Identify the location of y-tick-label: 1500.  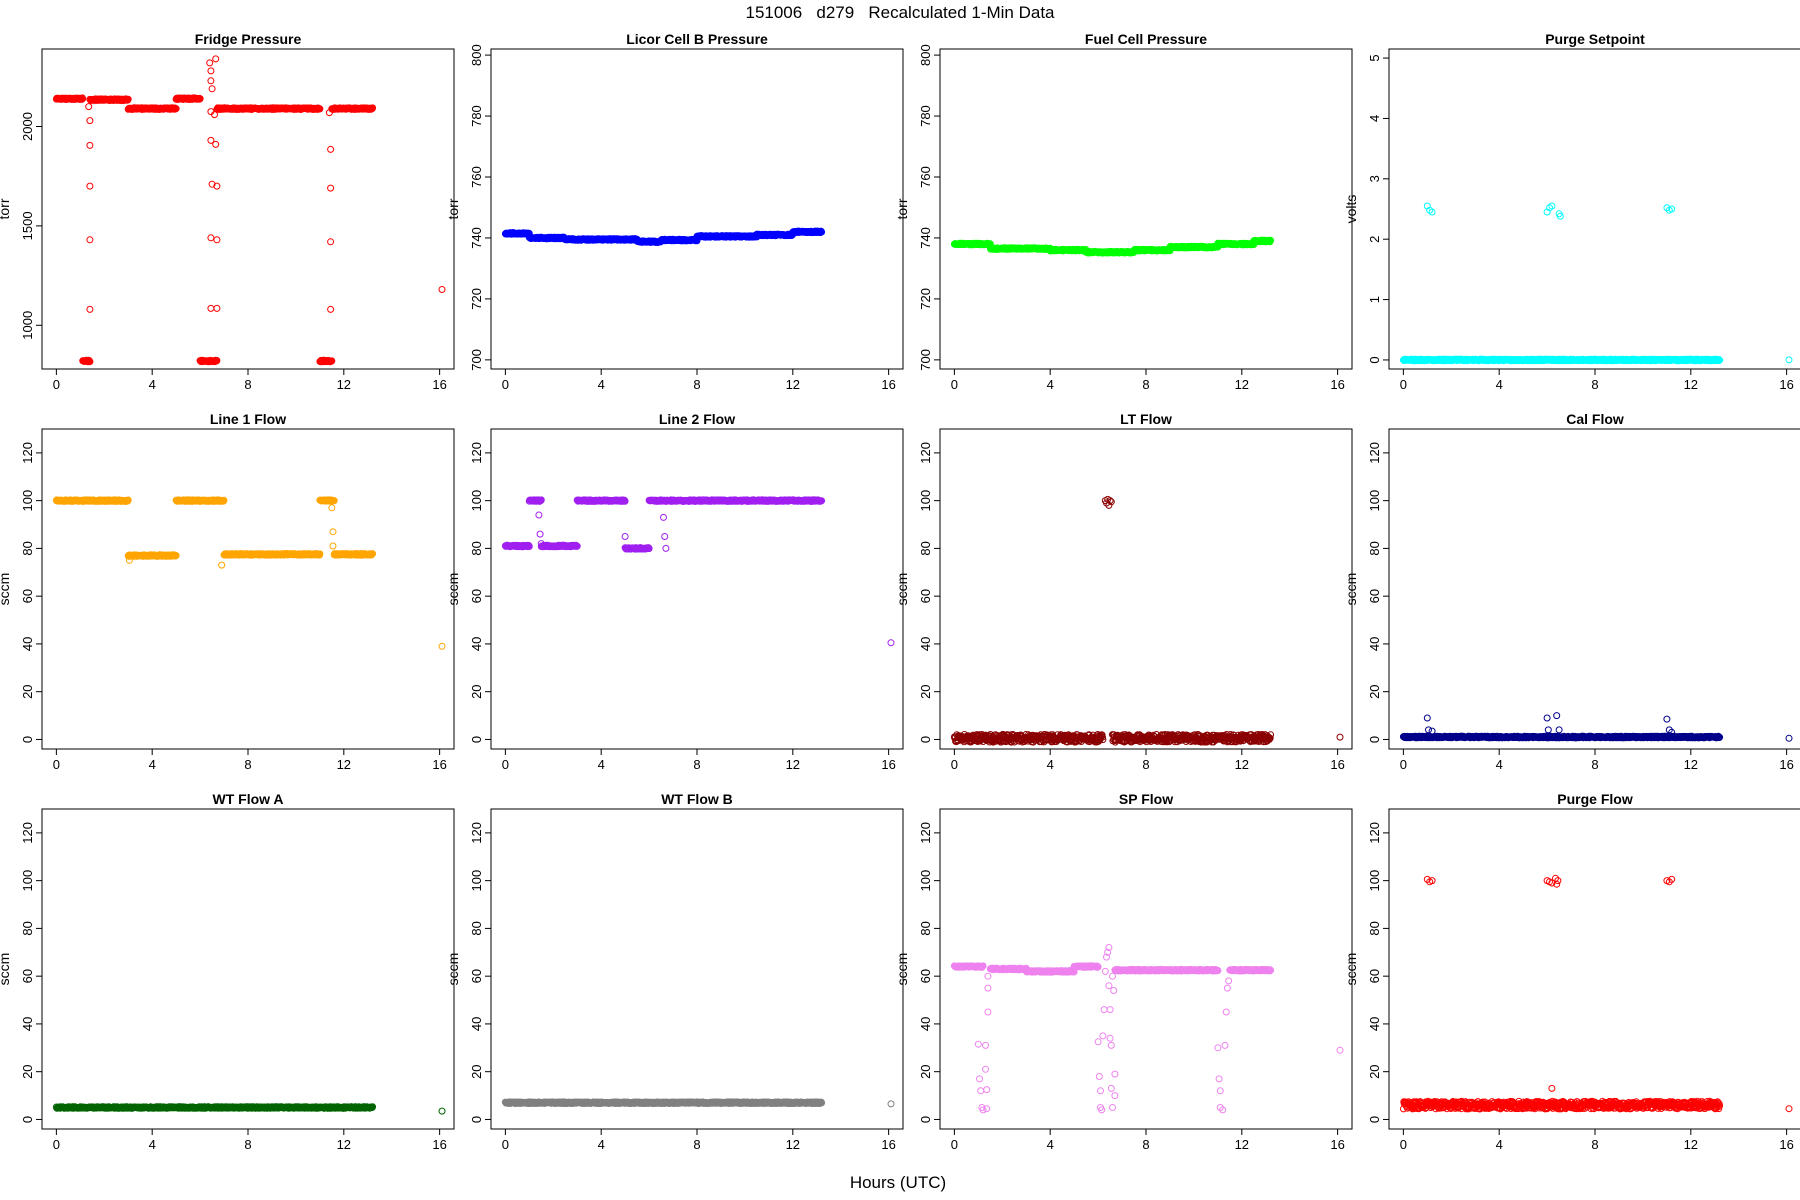
(27, 225).